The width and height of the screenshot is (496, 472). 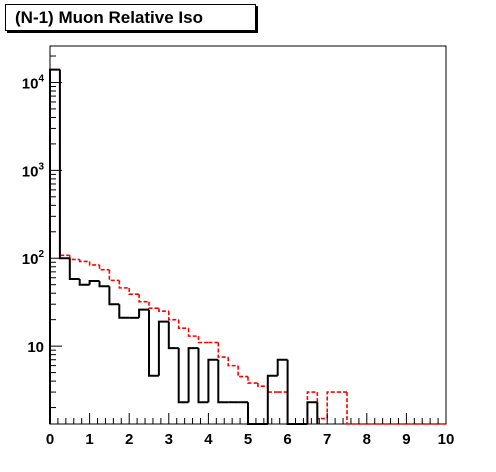 I want to click on x-tick-label: 1, so click(x=89, y=439).